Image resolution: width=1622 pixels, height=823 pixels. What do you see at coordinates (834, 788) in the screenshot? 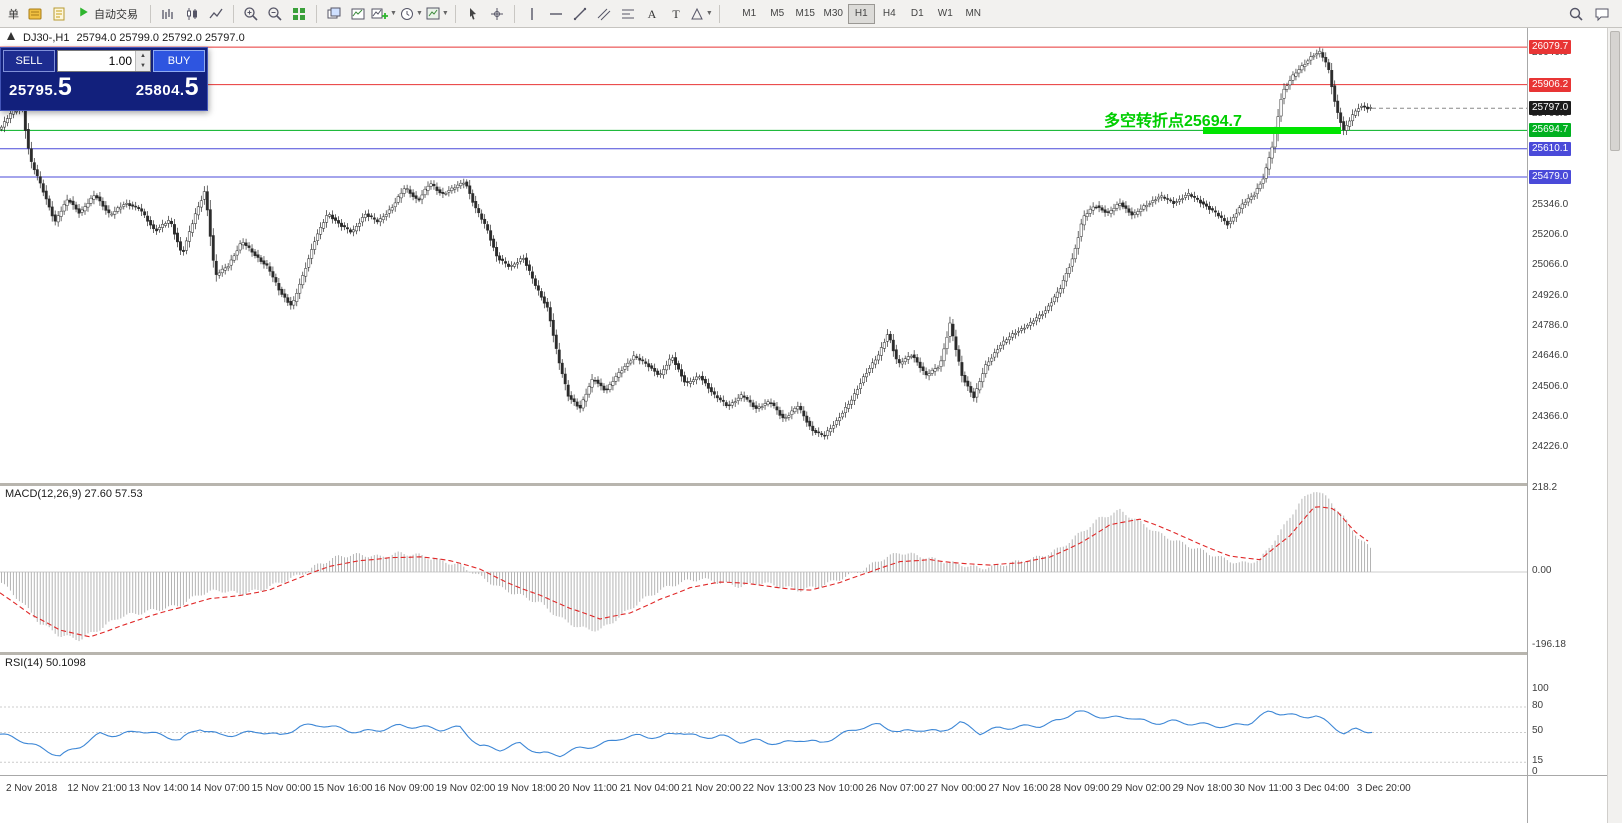
I see `time-label: 23 Nov 10:00` at bounding box center [834, 788].